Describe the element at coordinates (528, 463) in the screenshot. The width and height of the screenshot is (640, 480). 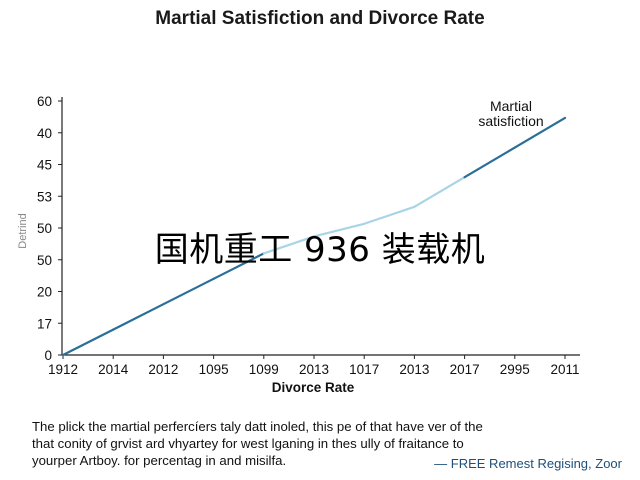
I see `credit-text: — FREE Remest Regising, Zoor` at that location.